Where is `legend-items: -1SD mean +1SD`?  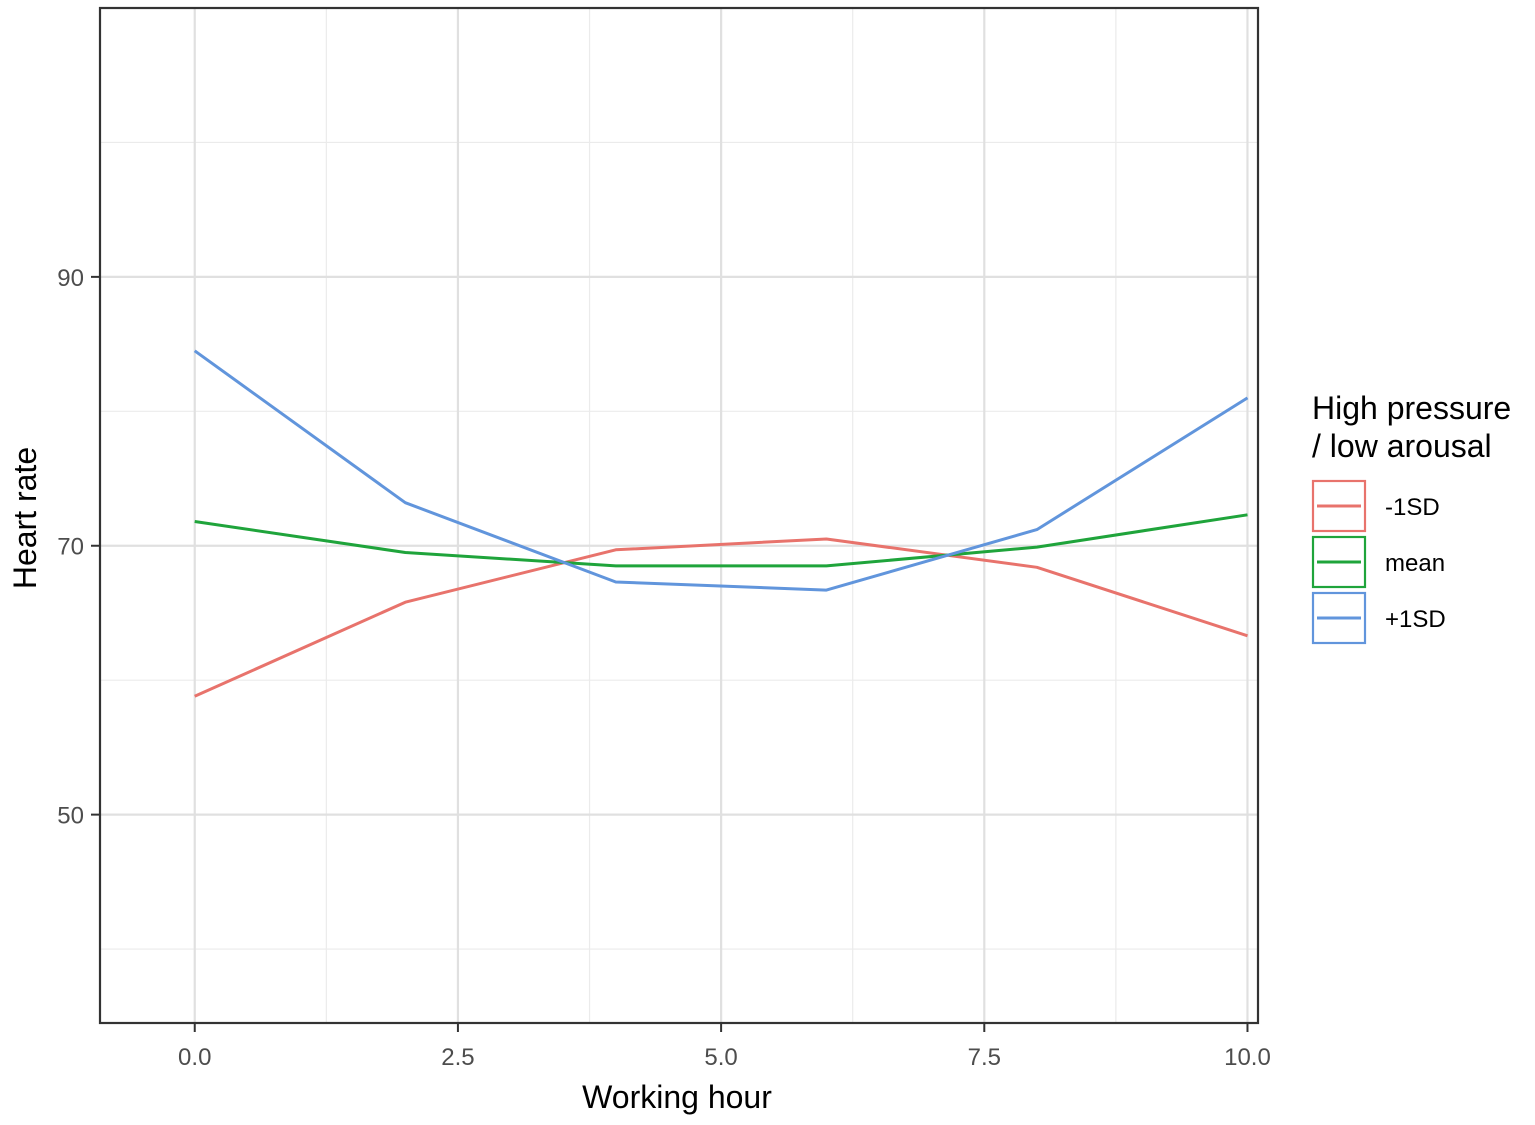
legend-items: -1SD mean +1SD is located at coordinates (1378, 562).